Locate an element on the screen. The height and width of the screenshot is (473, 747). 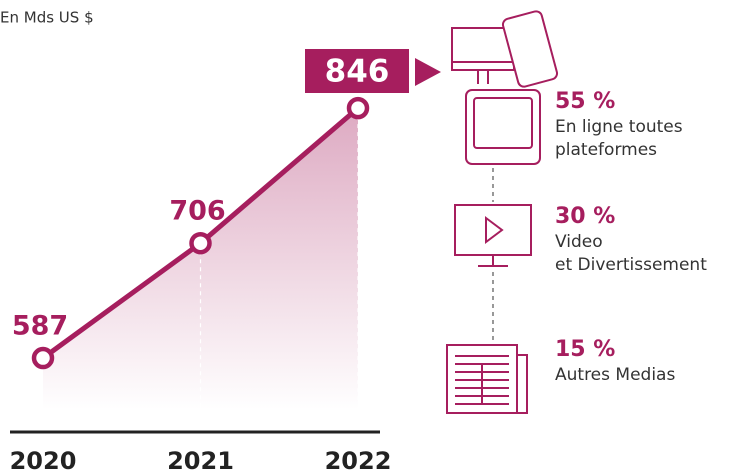
value-label: 846 is located at coordinates (357, 72).